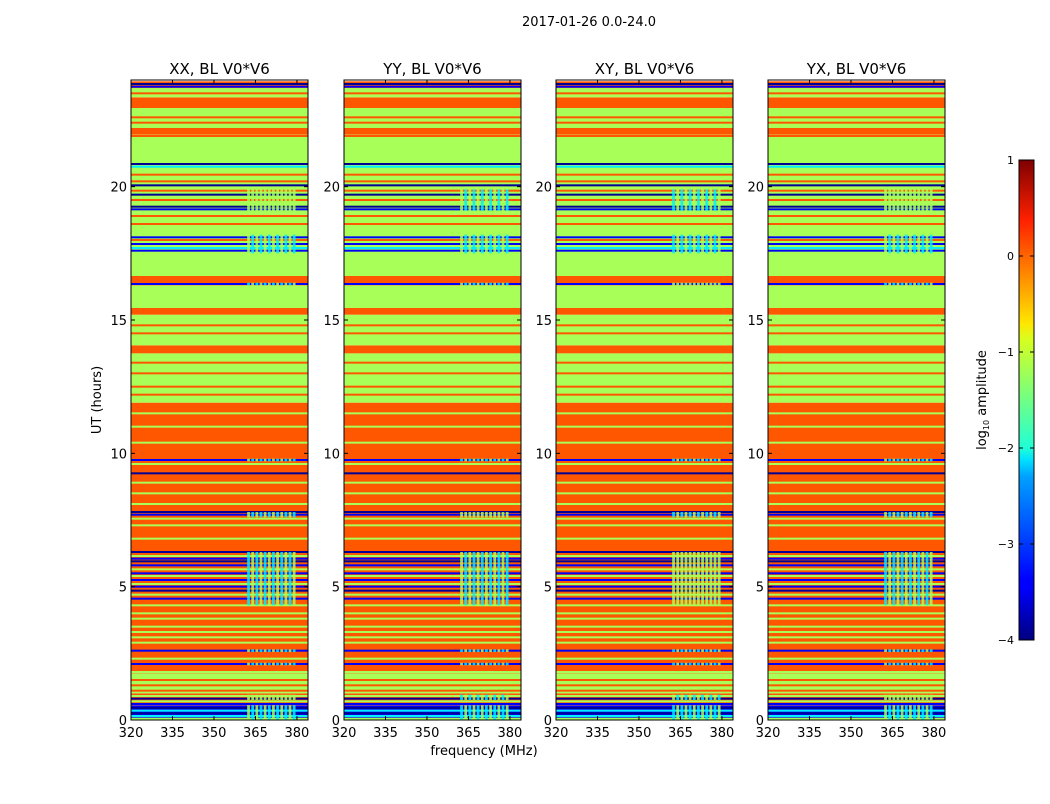 Image resolution: width=1050 pixels, height=804 pixels. I want to click on y-tick-label: 15, so click(543, 321).